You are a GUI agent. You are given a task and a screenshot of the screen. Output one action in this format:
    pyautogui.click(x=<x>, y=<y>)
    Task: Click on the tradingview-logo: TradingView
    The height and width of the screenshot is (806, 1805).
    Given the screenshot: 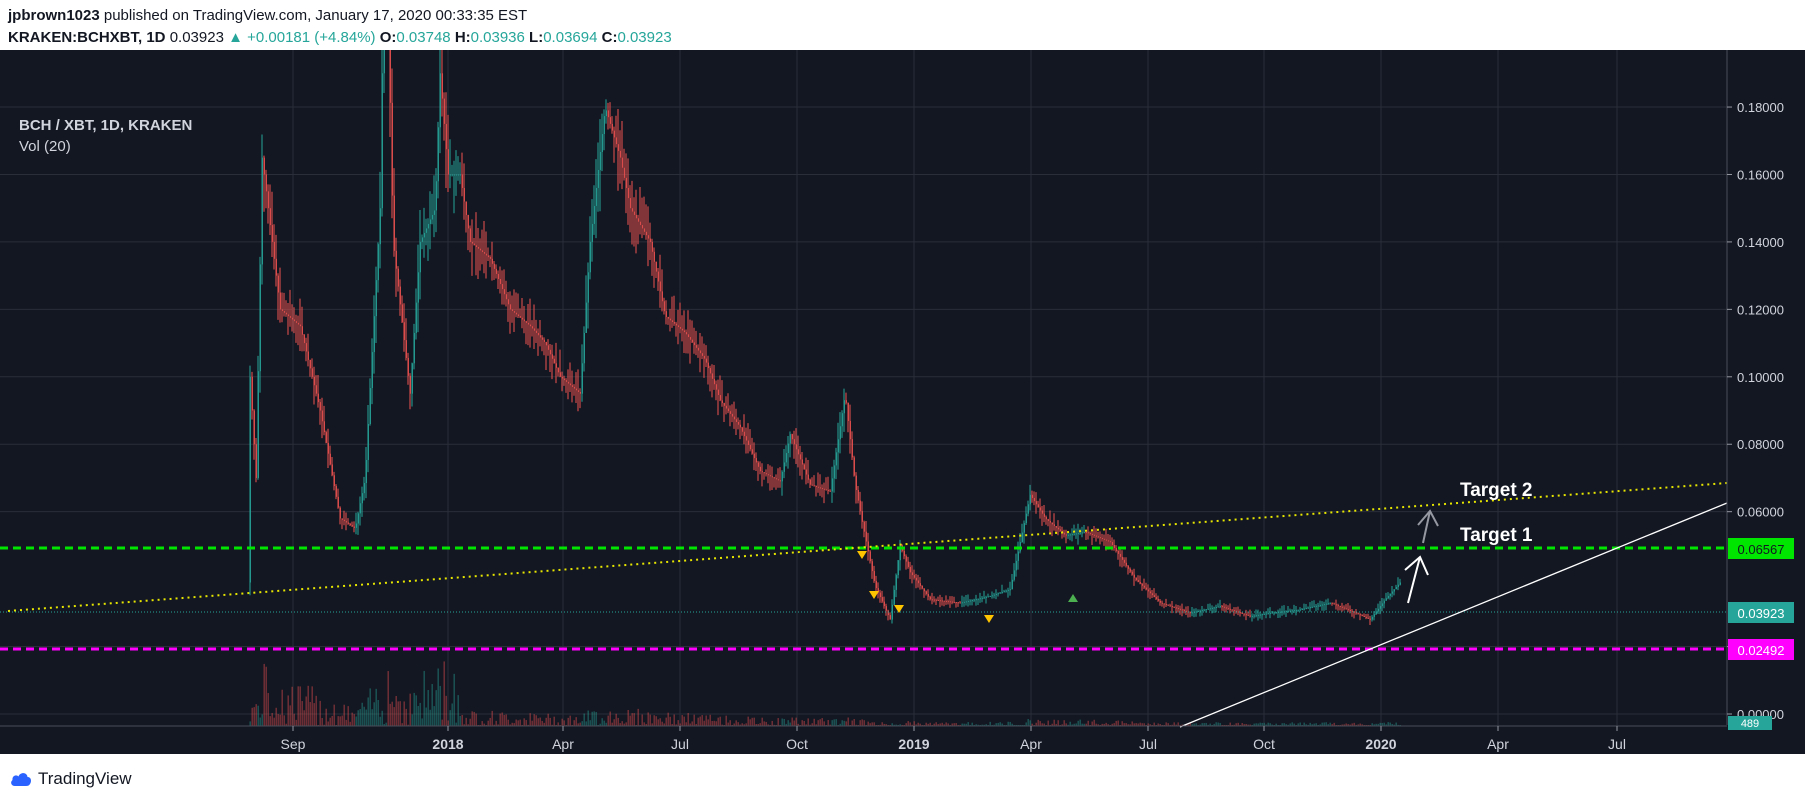 What is the action you would take?
    pyautogui.click(x=71, y=779)
    